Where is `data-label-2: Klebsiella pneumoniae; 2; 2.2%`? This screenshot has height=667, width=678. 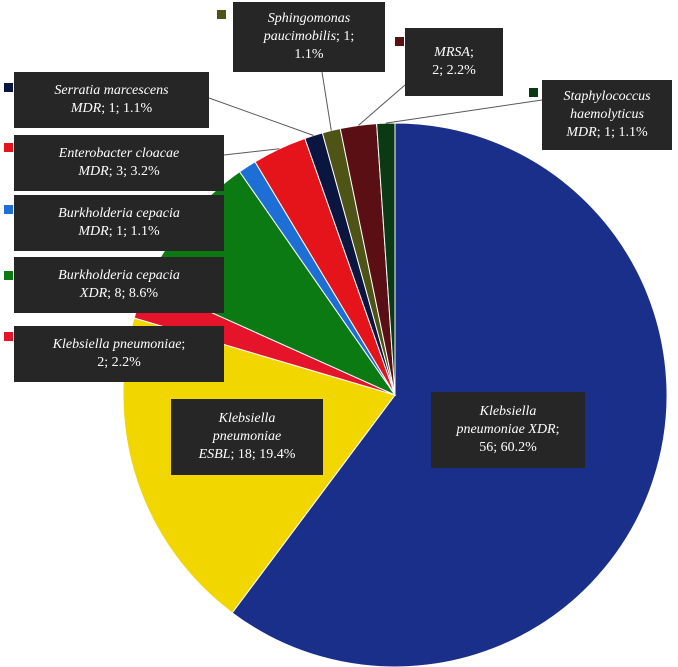
data-label-2: Klebsiella pneumoniae; 2; 2.2% is located at coordinates (119, 354).